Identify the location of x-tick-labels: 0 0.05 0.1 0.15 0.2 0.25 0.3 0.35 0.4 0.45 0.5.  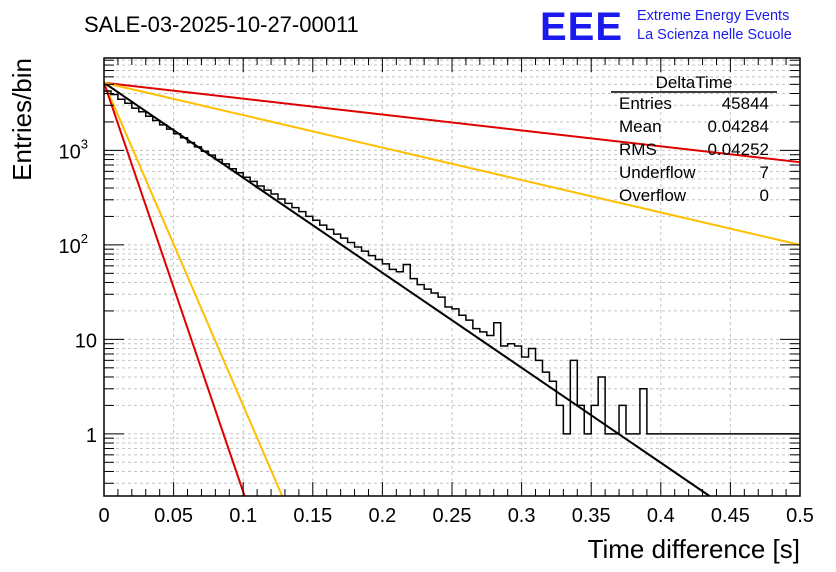
(455, 516).